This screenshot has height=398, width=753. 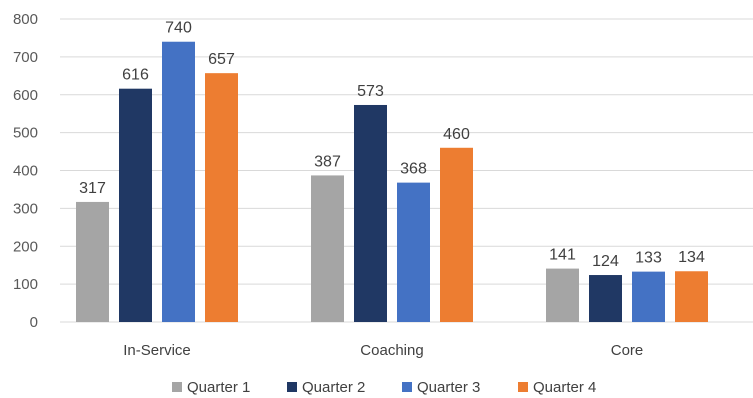 I want to click on y-tick-label: 600, so click(x=25, y=95).